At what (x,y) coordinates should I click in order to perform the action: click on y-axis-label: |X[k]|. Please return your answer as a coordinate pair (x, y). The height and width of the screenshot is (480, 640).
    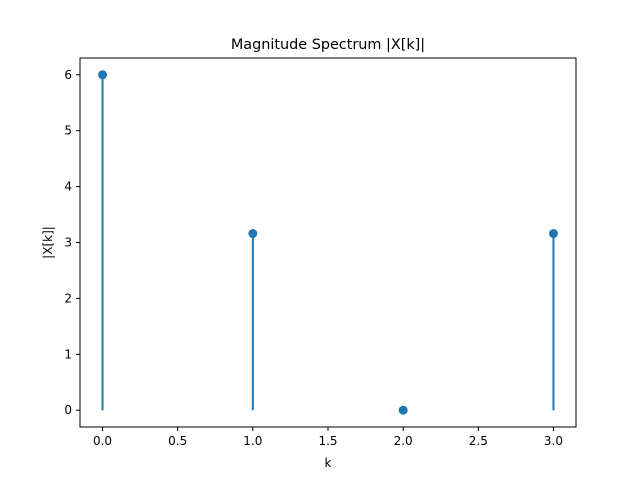
    Looking at the image, I should click on (48, 242).